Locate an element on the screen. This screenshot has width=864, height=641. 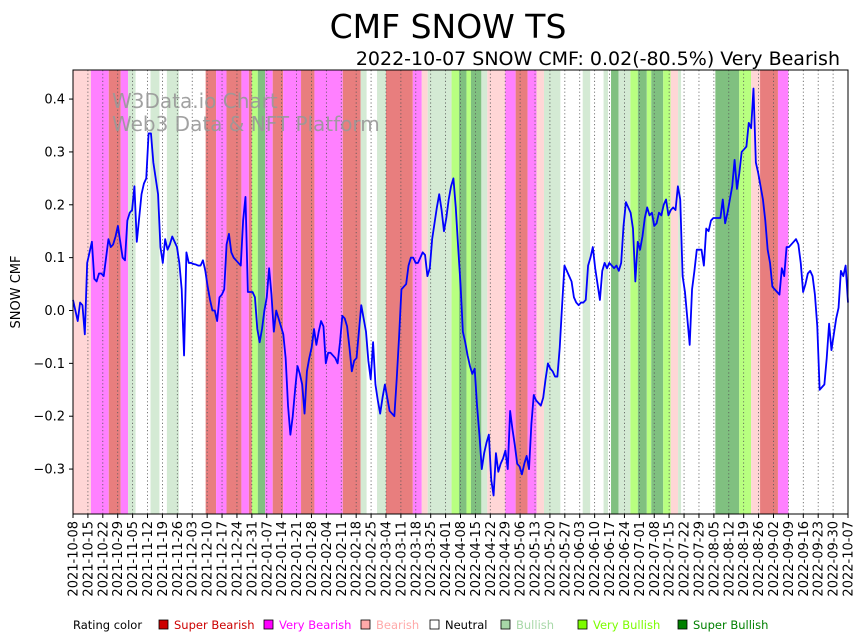
x-tick-label: 2022-09-30 is located at coordinates (834, 559).